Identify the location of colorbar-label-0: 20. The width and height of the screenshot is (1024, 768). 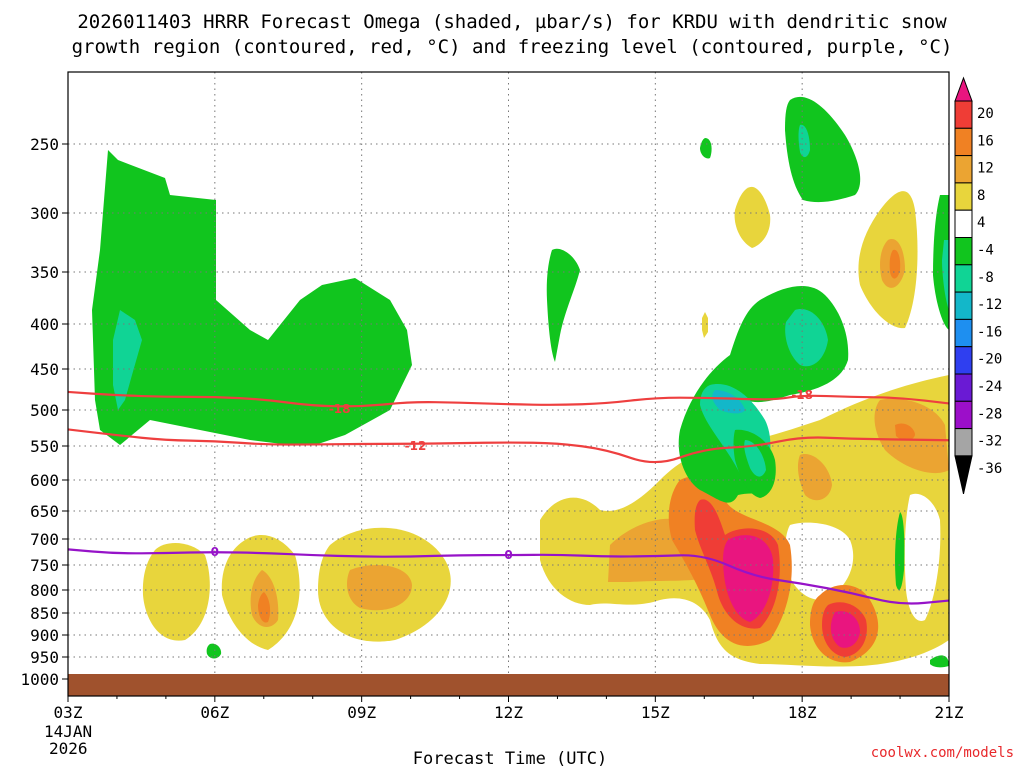
(985, 114).